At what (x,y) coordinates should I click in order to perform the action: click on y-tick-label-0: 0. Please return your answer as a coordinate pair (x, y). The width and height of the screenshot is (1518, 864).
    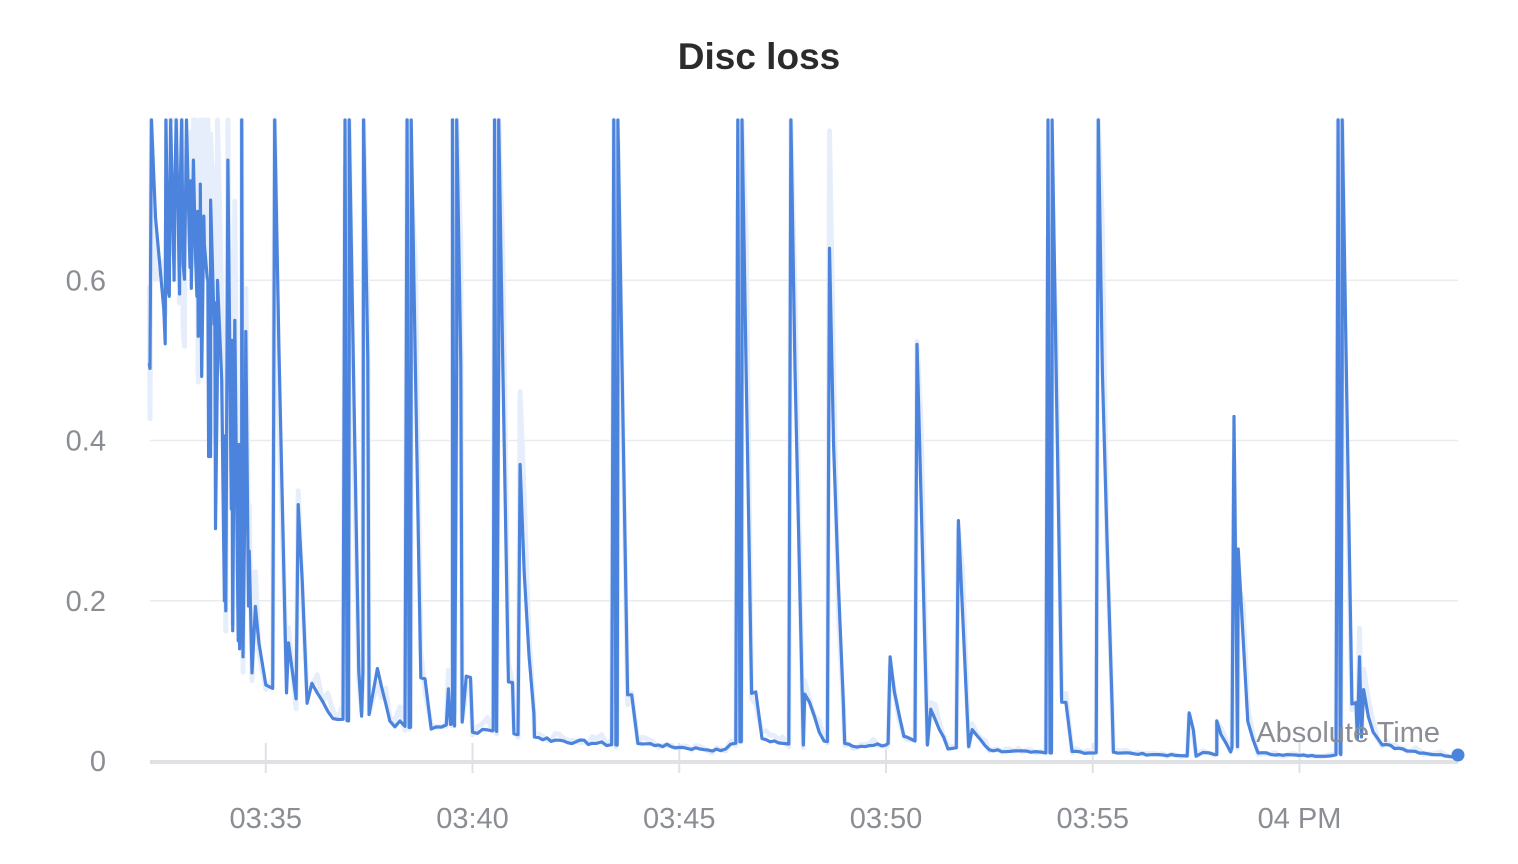
    Looking at the image, I should click on (98, 762).